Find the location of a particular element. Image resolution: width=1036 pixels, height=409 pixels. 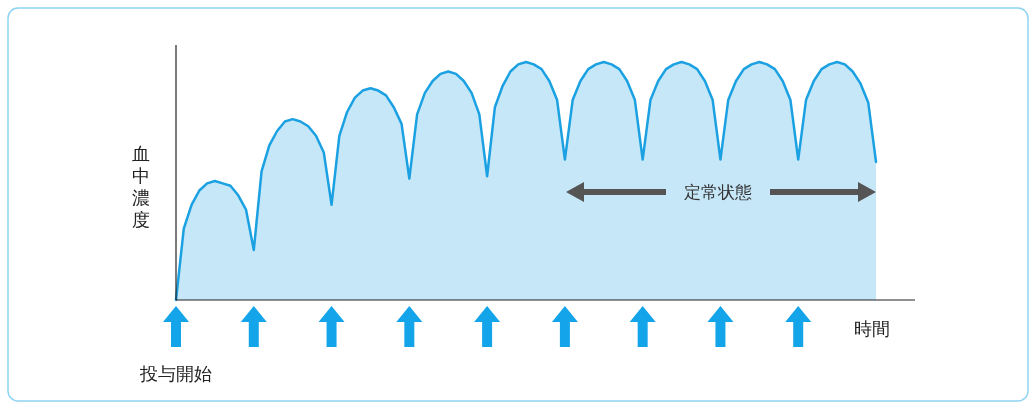

ylabel: 血中濃度 is located at coordinates (141, 186).